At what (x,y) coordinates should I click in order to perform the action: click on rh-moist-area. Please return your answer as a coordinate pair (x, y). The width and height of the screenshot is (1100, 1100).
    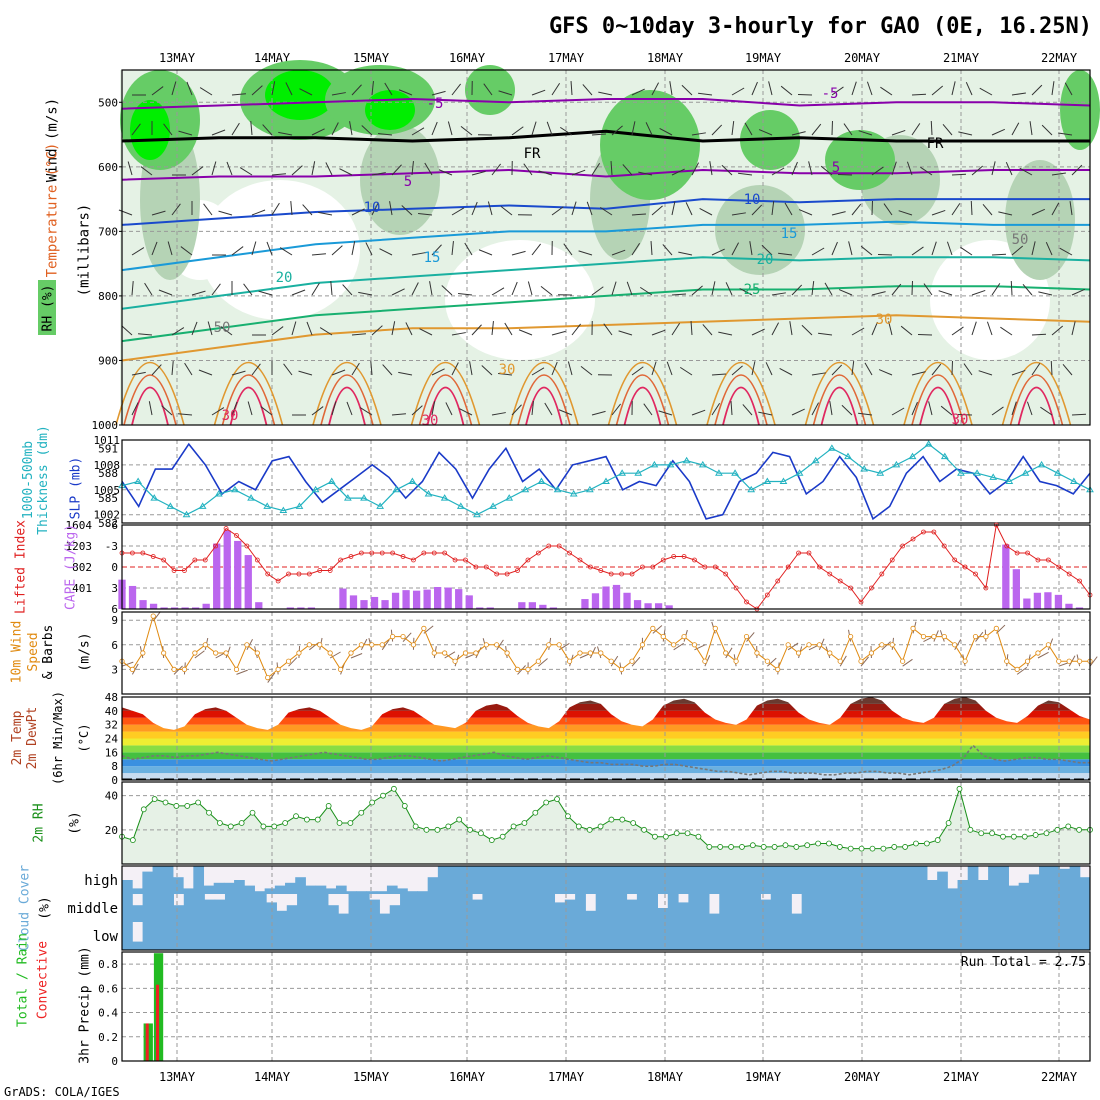
    Looking at the image, I should click on (1080, 110).